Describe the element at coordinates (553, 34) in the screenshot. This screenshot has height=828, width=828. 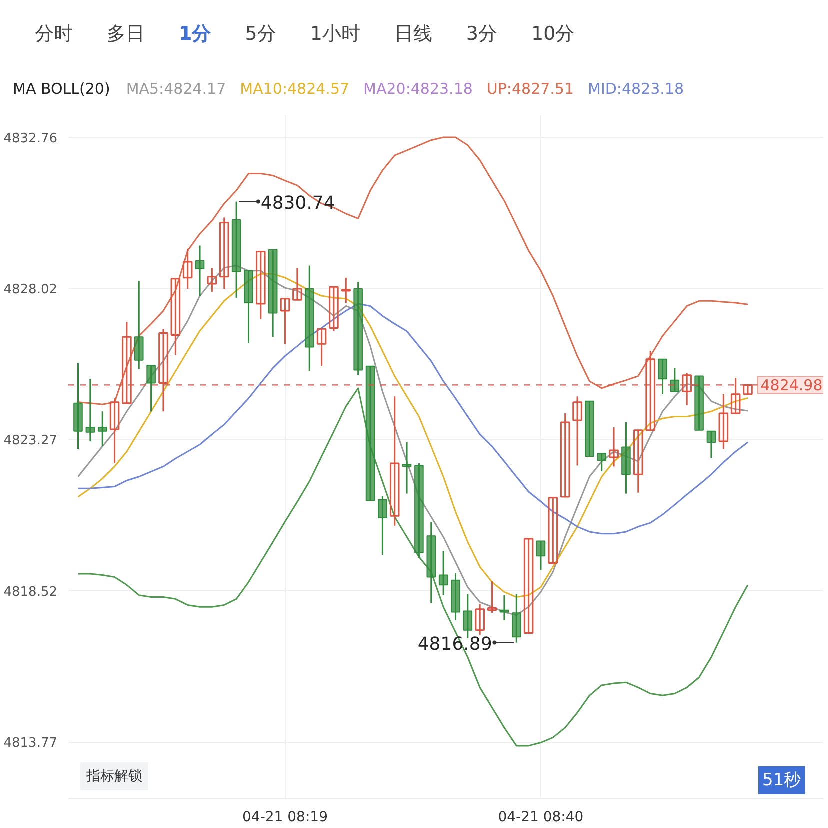
I see `text: 10分` at that location.